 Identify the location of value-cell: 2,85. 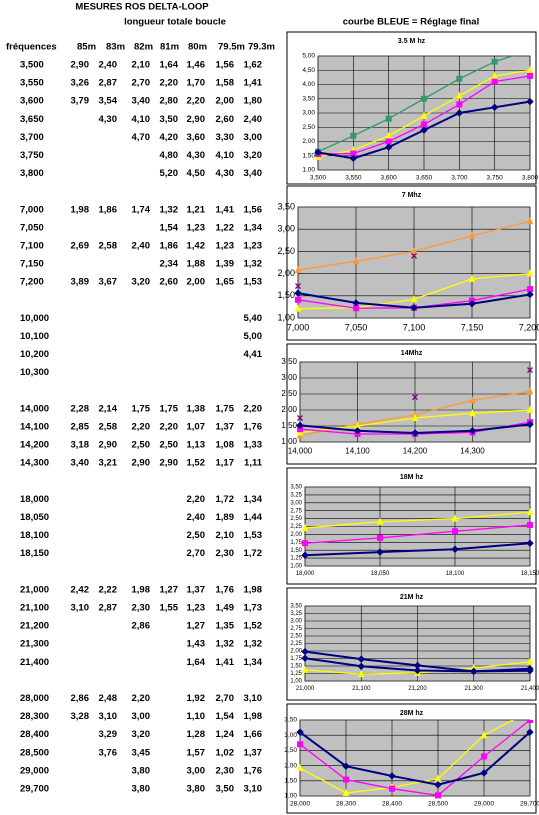
(80, 427).